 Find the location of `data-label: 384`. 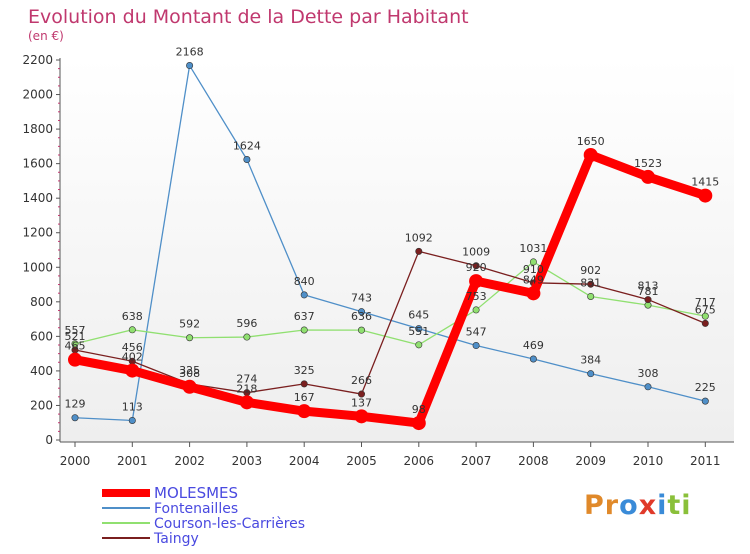

data-label: 384 is located at coordinates (590, 360).